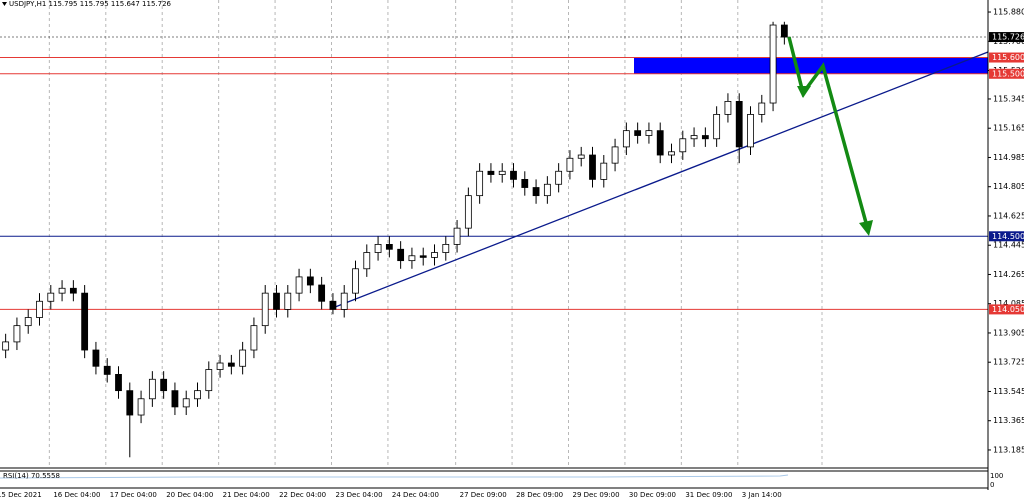 This screenshot has width=1024, height=500. Describe the element at coordinates (996, 476) in the screenshot. I see `rsi-tick: 100` at that location.